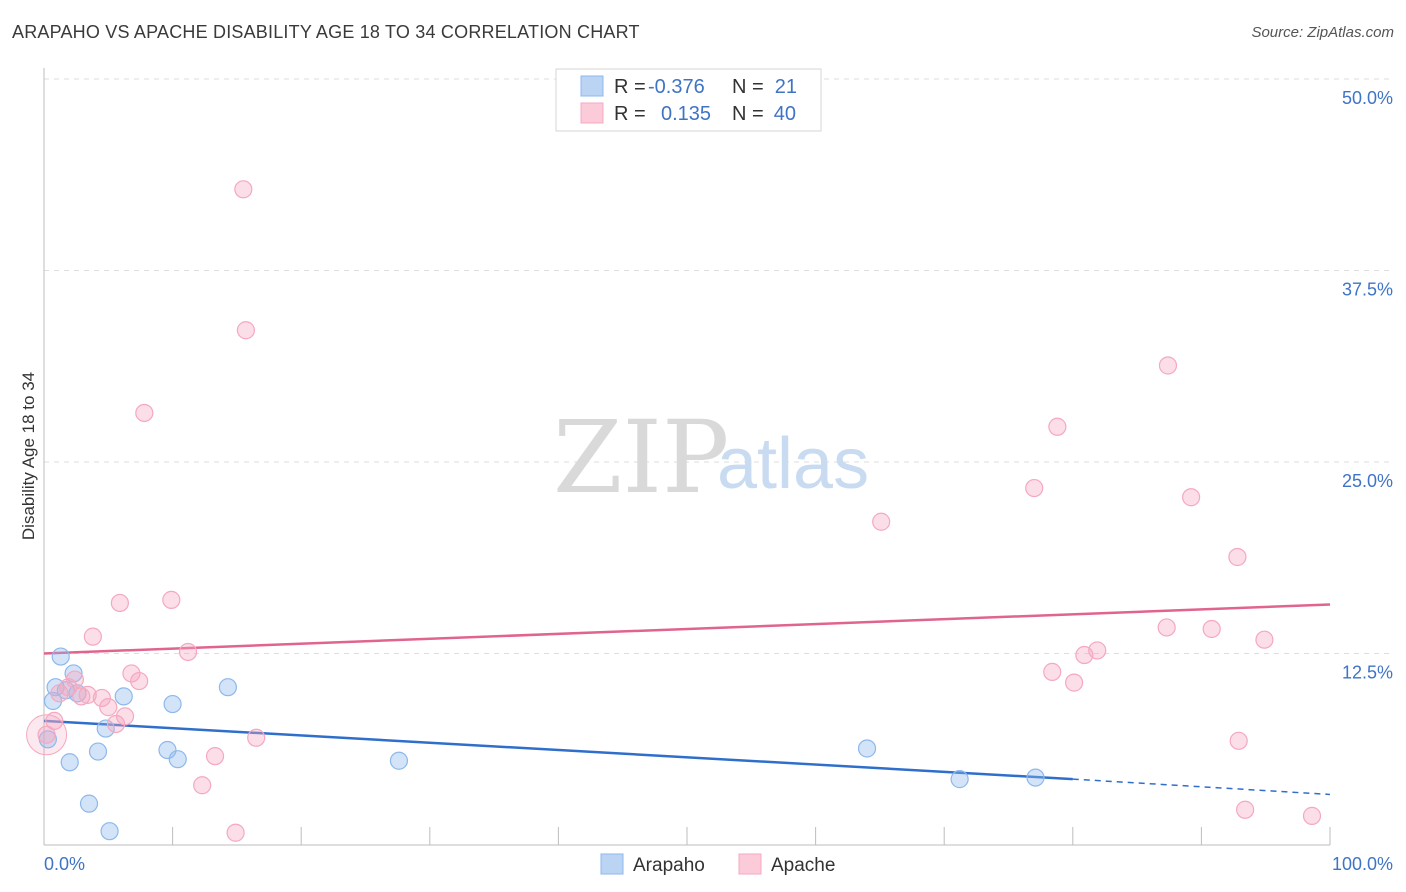 This screenshot has height=892, width=1406. What do you see at coordinates (669, 865) in the screenshot?
I see `series-legend-label-arapaho: Arapaho` at bounding box center [669, 865].